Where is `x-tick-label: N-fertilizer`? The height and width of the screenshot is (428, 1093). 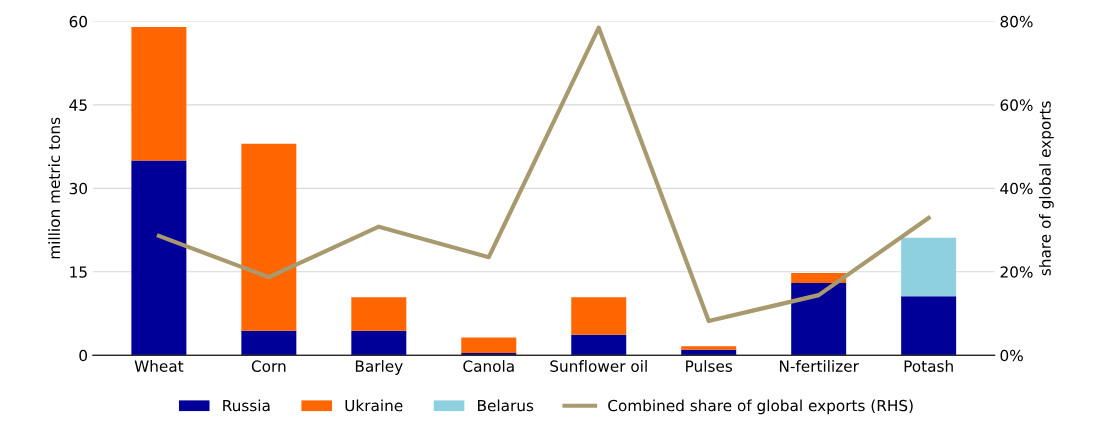 x-tick-label: N-fertilizer is located at coordinates (819, 366).